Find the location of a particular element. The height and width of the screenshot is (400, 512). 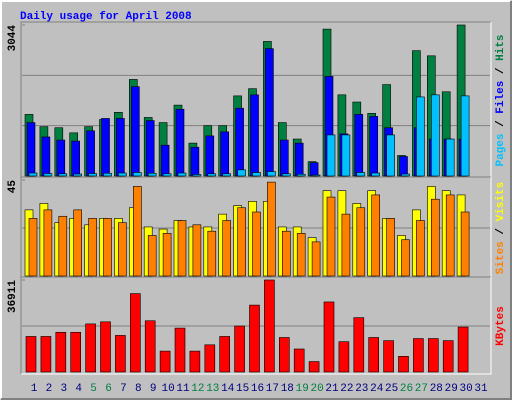

x-tick-label: 20 is located at coordinates (316, 389).